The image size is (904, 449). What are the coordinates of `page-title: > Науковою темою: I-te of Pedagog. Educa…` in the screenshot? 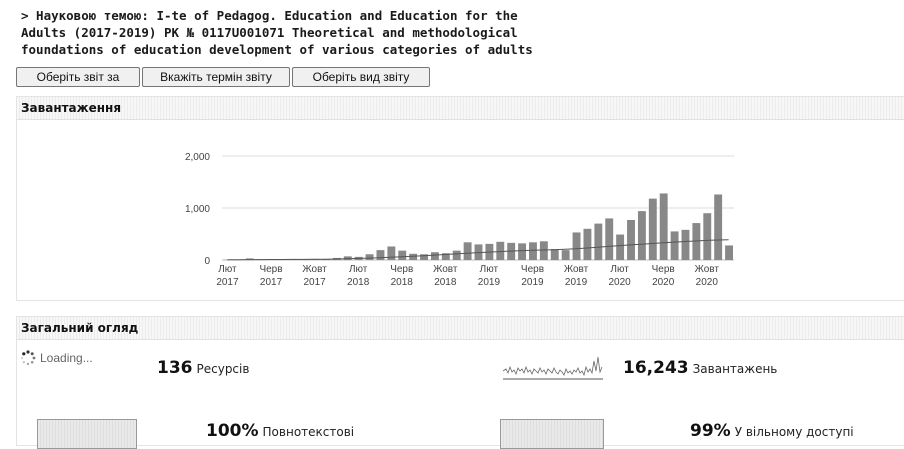 It's located at (321, 32).